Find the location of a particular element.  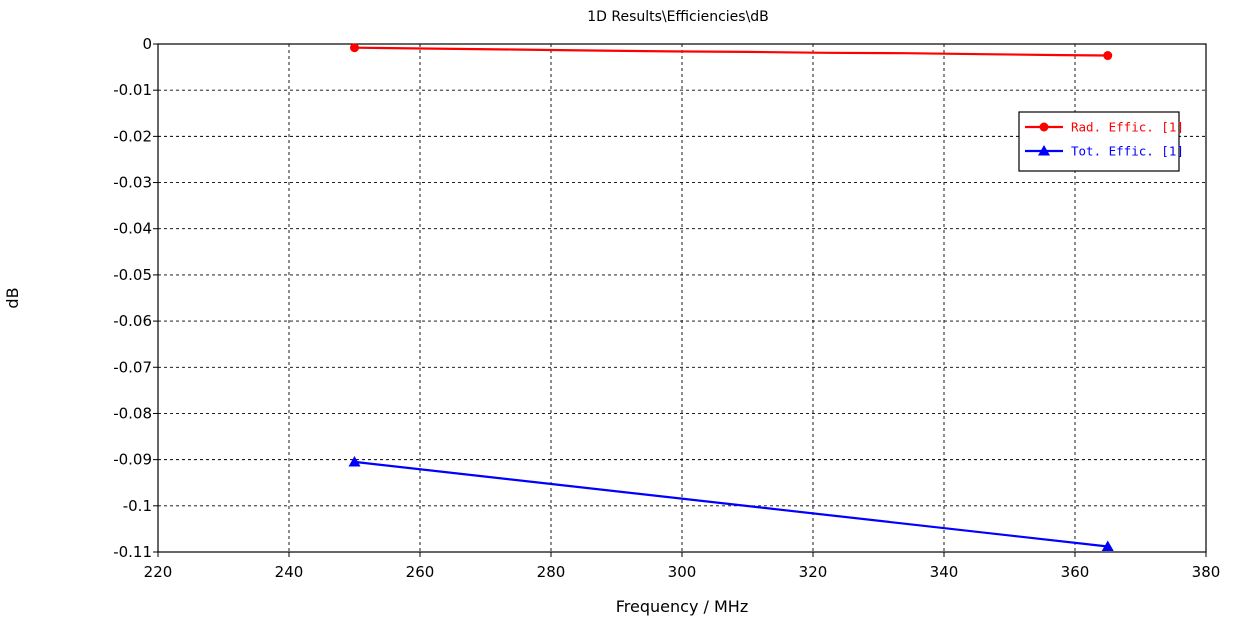

legend-box is located at coordinates (1099, 141).